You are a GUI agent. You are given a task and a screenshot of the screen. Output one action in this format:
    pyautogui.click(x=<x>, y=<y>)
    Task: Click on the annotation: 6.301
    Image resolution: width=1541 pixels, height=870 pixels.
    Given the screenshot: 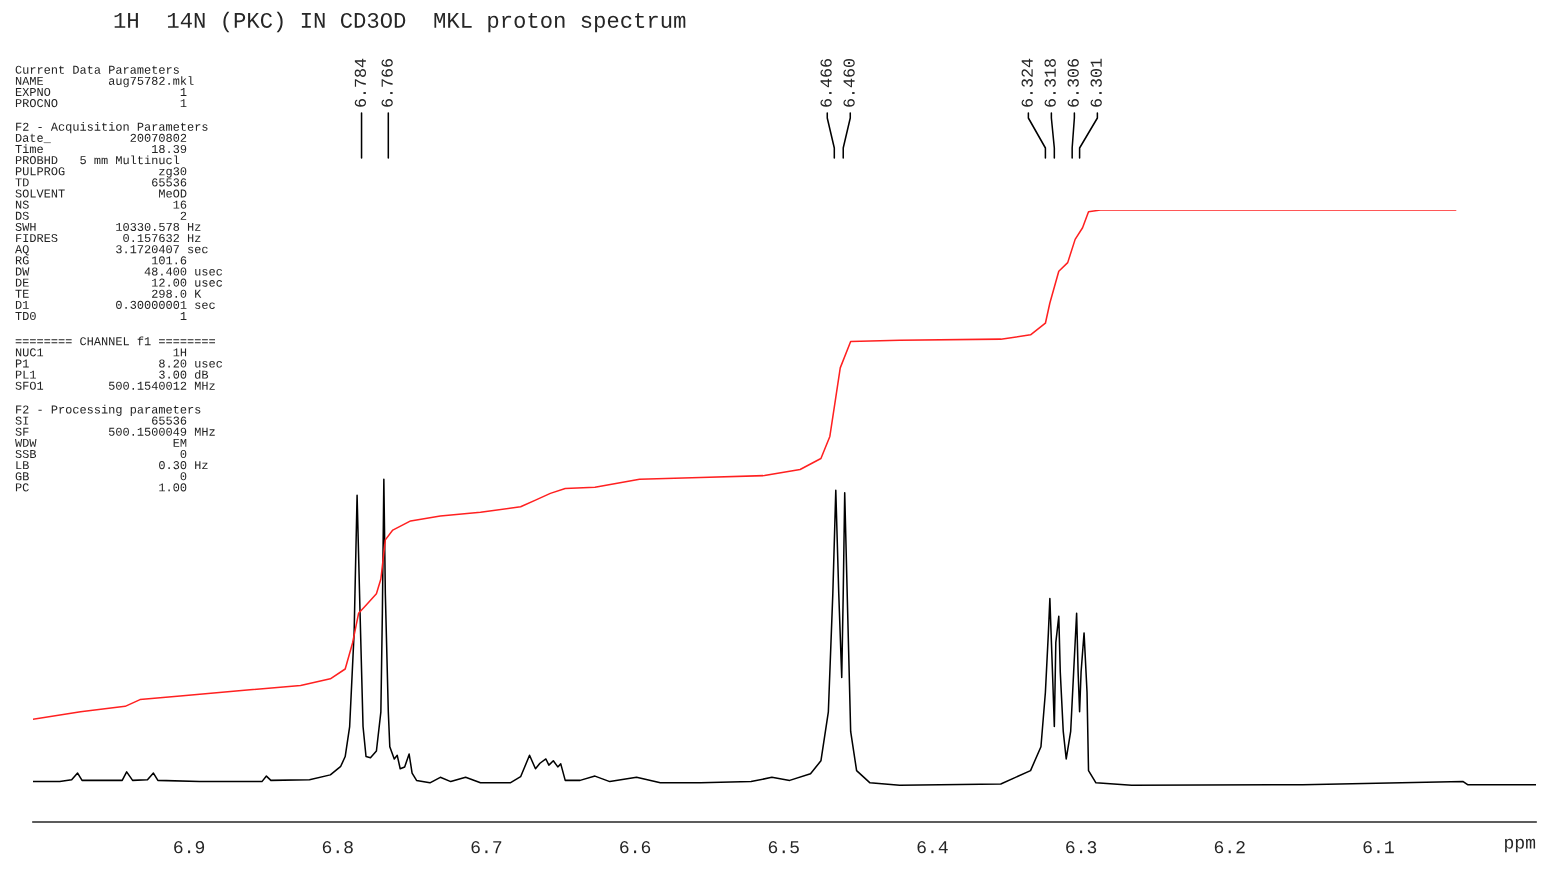 What is the action you would take?
    pyautogui.click(x=1096, y=82)
    